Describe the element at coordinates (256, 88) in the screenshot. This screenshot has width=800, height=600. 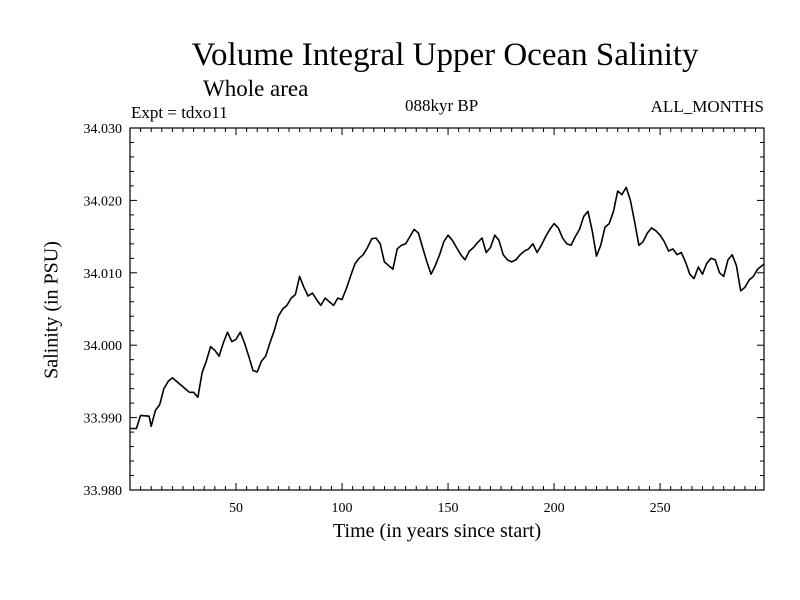
I see `chart-subtitle: Whole area` at that location.